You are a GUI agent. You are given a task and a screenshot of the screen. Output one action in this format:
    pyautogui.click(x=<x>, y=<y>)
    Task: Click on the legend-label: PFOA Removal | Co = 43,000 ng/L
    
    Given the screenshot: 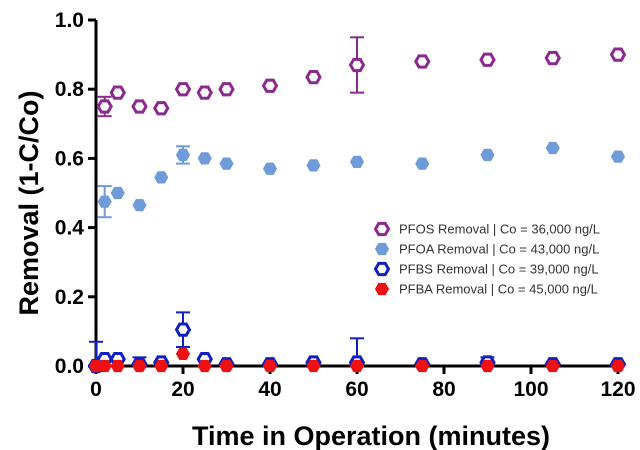 What is the action you would take?
    pyautogui.click(x=499, y=249)
    